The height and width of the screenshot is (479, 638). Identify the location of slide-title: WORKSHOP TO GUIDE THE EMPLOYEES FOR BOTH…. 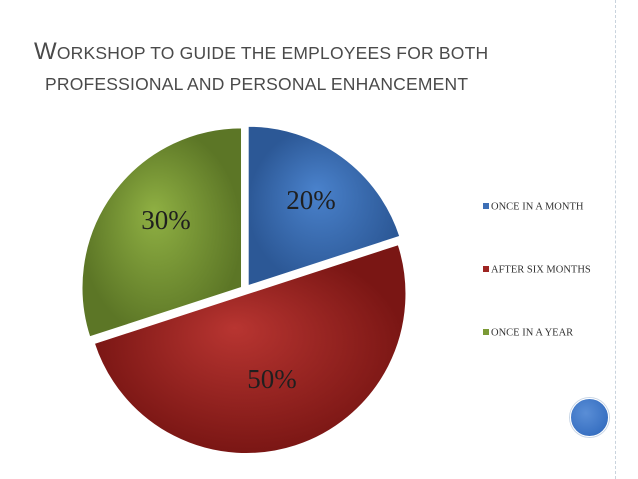
(314, 68).